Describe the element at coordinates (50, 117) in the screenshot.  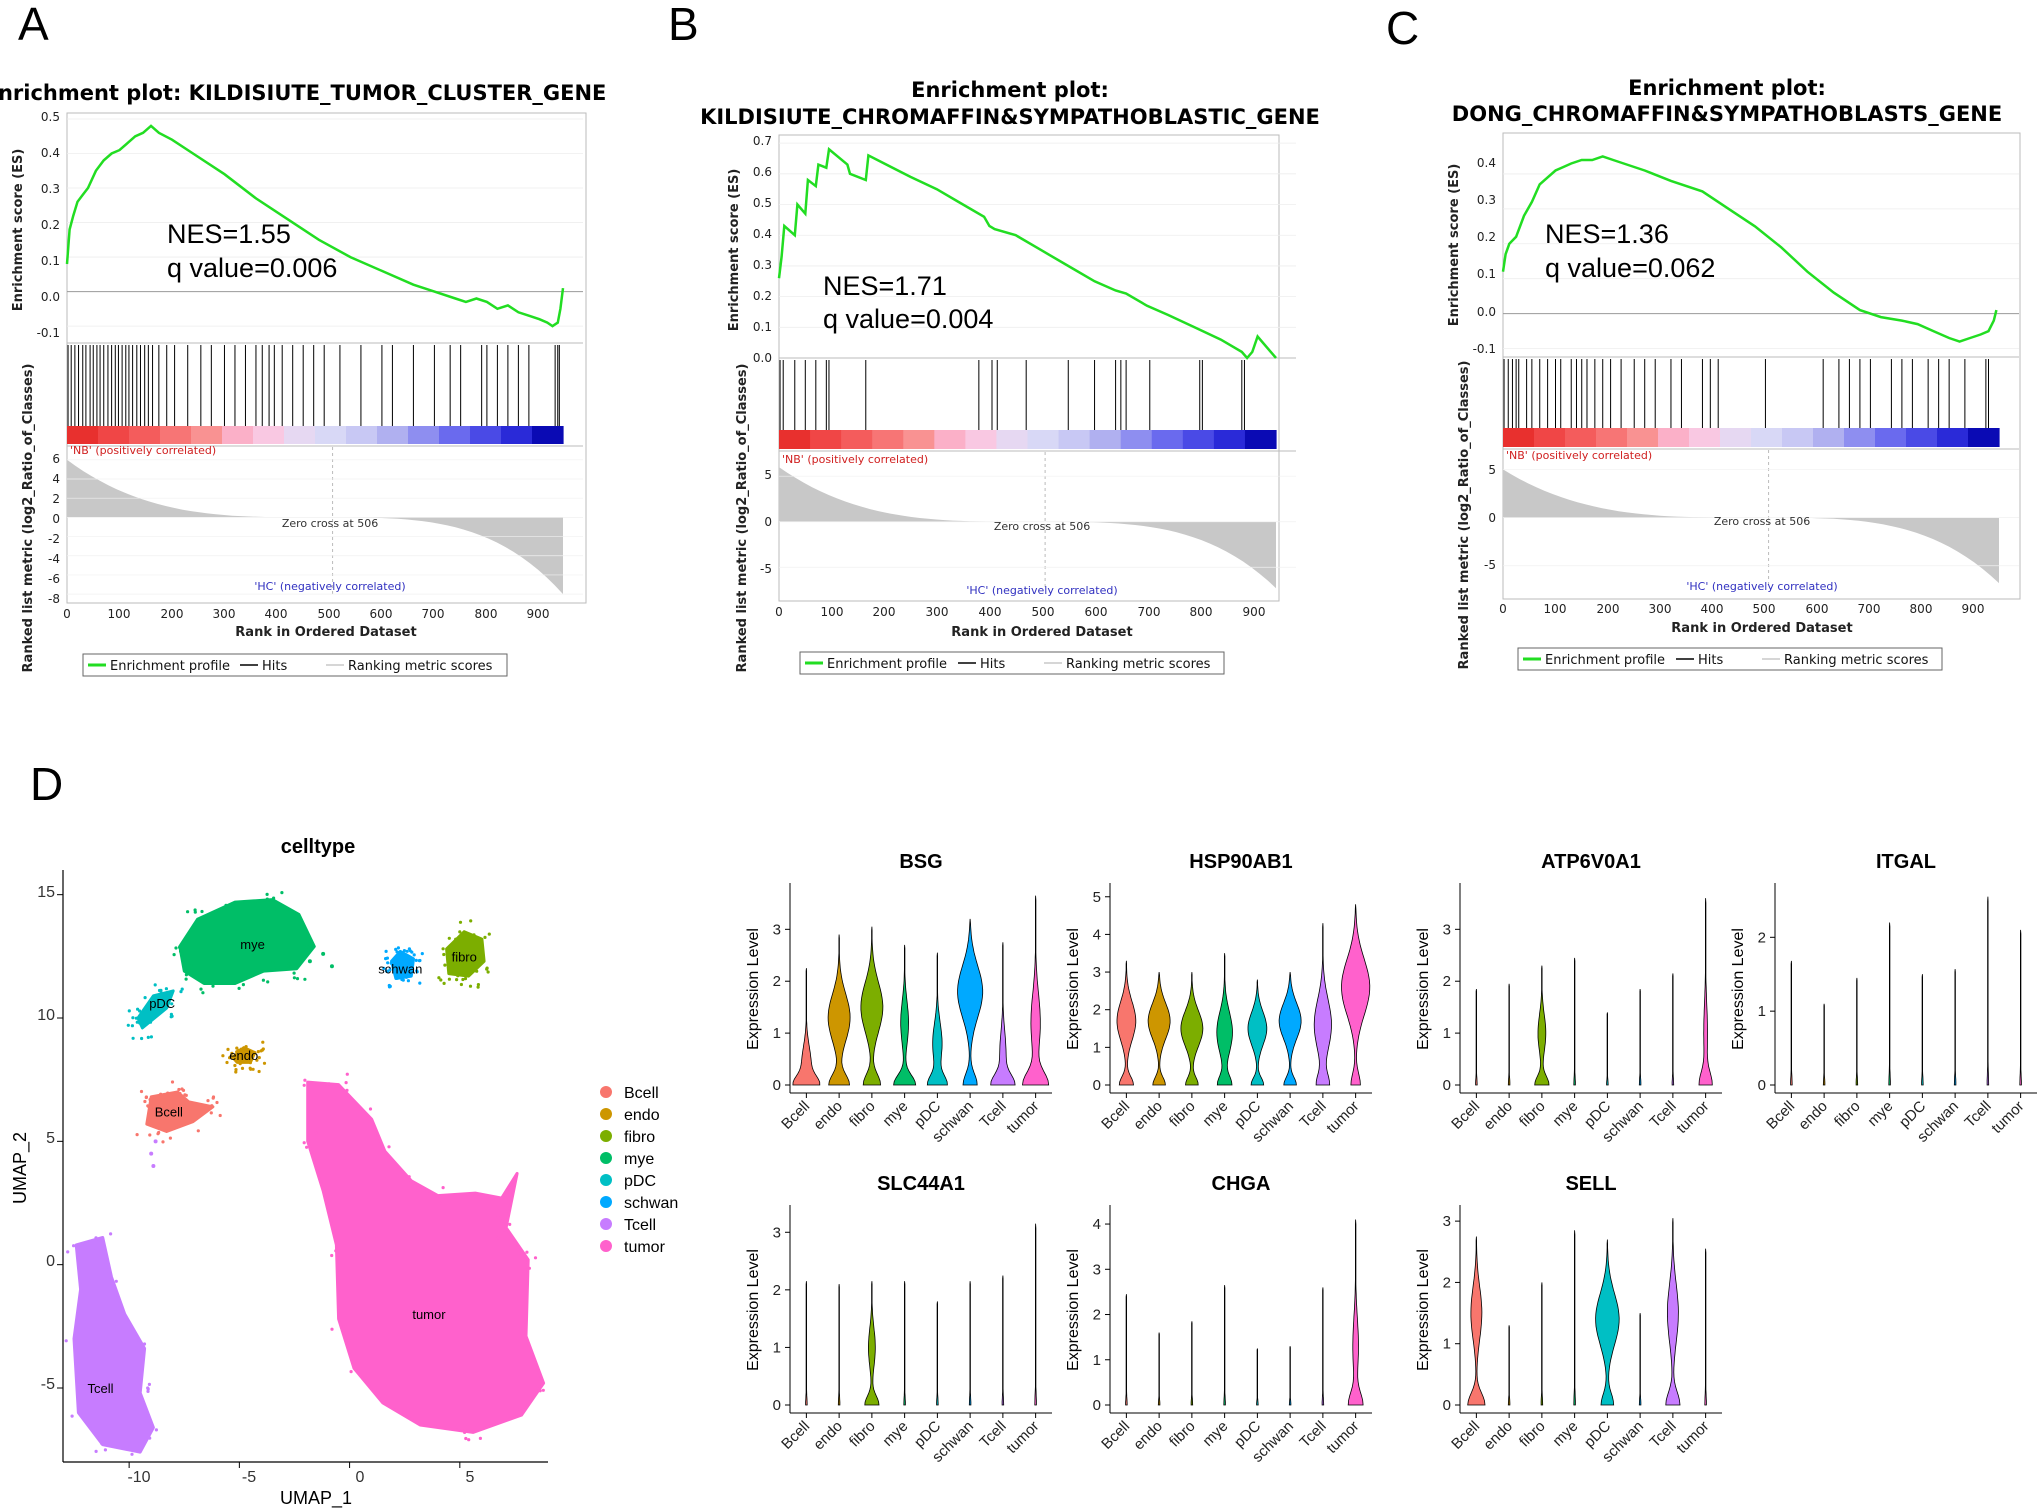
I see `es-tick: 0.5` at that location.